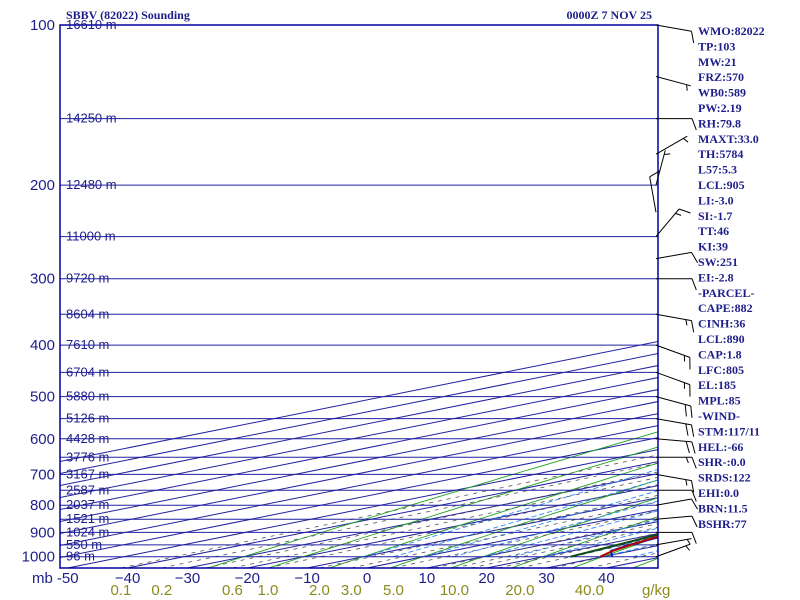  I want to click on isotherm-line, so click(392, 514).